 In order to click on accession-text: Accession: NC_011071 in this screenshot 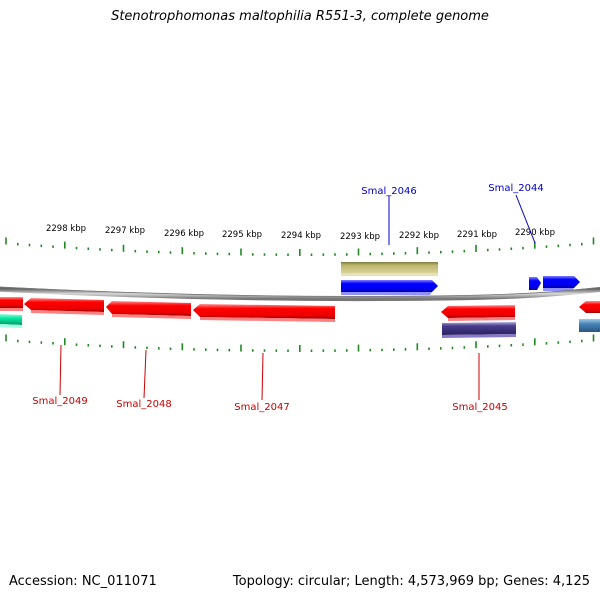, I will do `click(83, 581)`.